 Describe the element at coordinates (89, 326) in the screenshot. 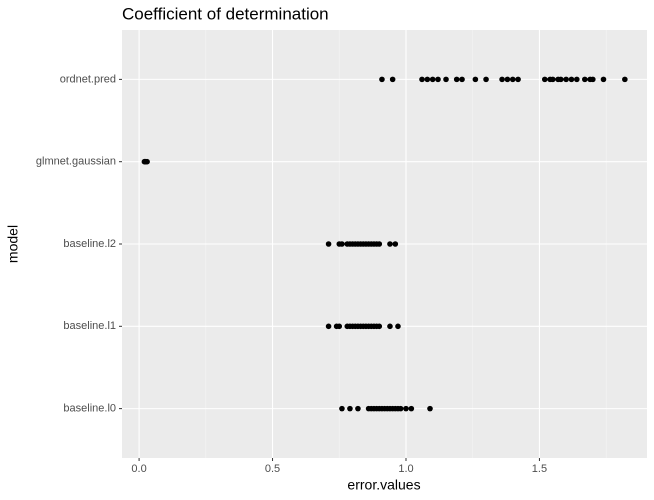

I see `y-tick-label: baseline.l1` at that location.